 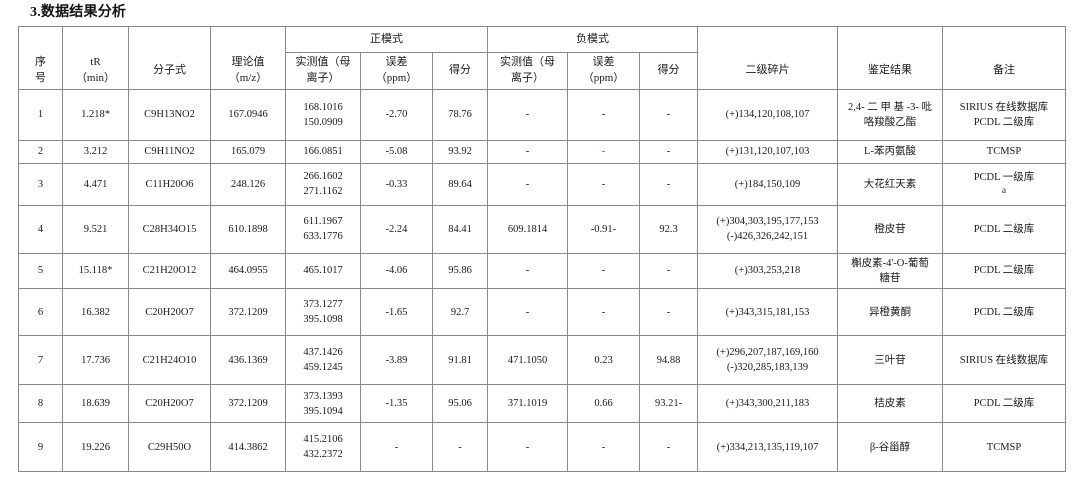 I want to click on cell-no: 4, so click(x=40, y=229).